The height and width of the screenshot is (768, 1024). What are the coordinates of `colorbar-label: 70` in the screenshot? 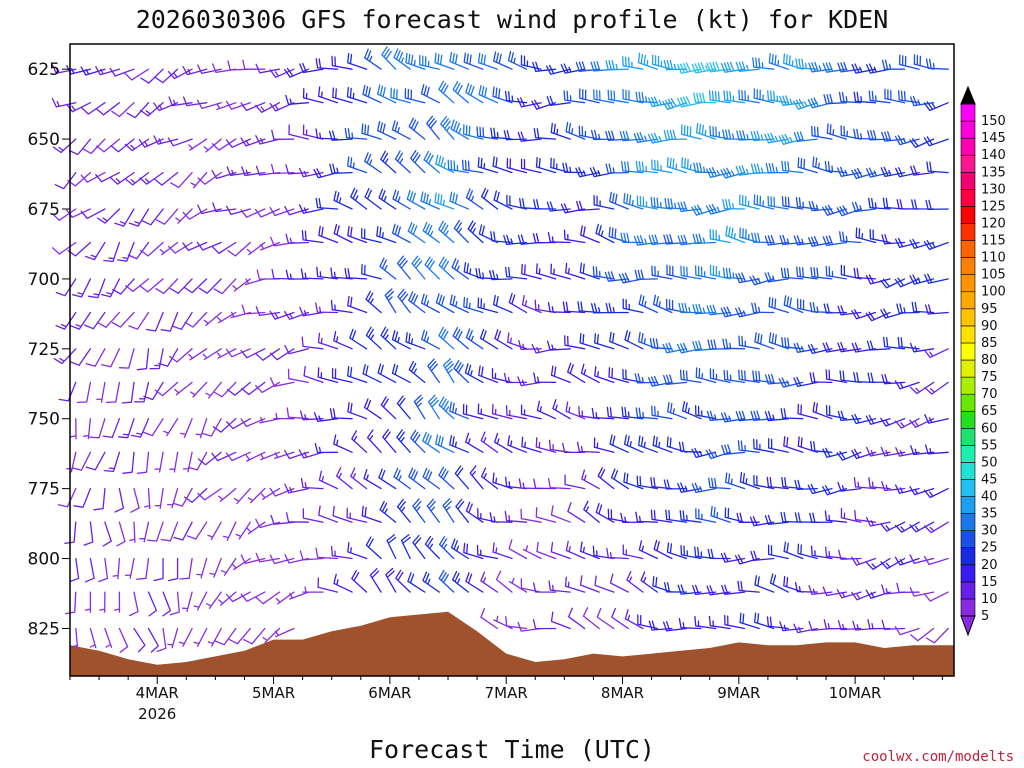 It's located at (989, 394).